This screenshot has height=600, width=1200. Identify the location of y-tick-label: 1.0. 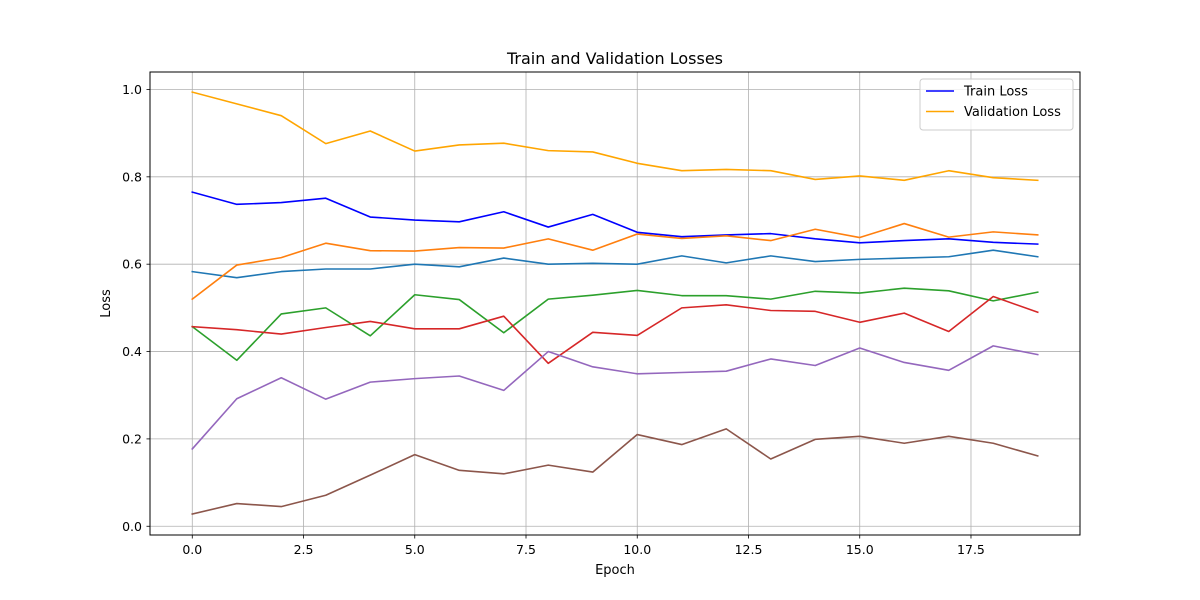
(132, 89).